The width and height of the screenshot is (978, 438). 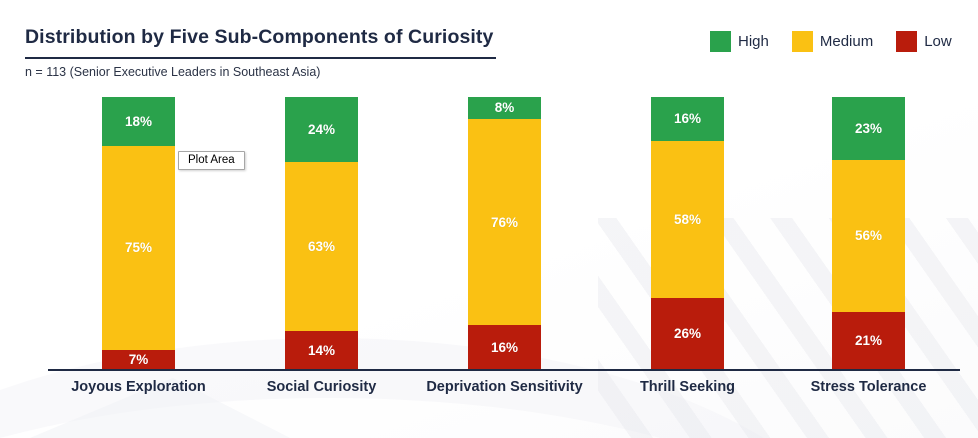 What do you see at coordinates (720, 41) in the screenshot?
I see `legend-swatch-high` at bounding box center [720, 41].